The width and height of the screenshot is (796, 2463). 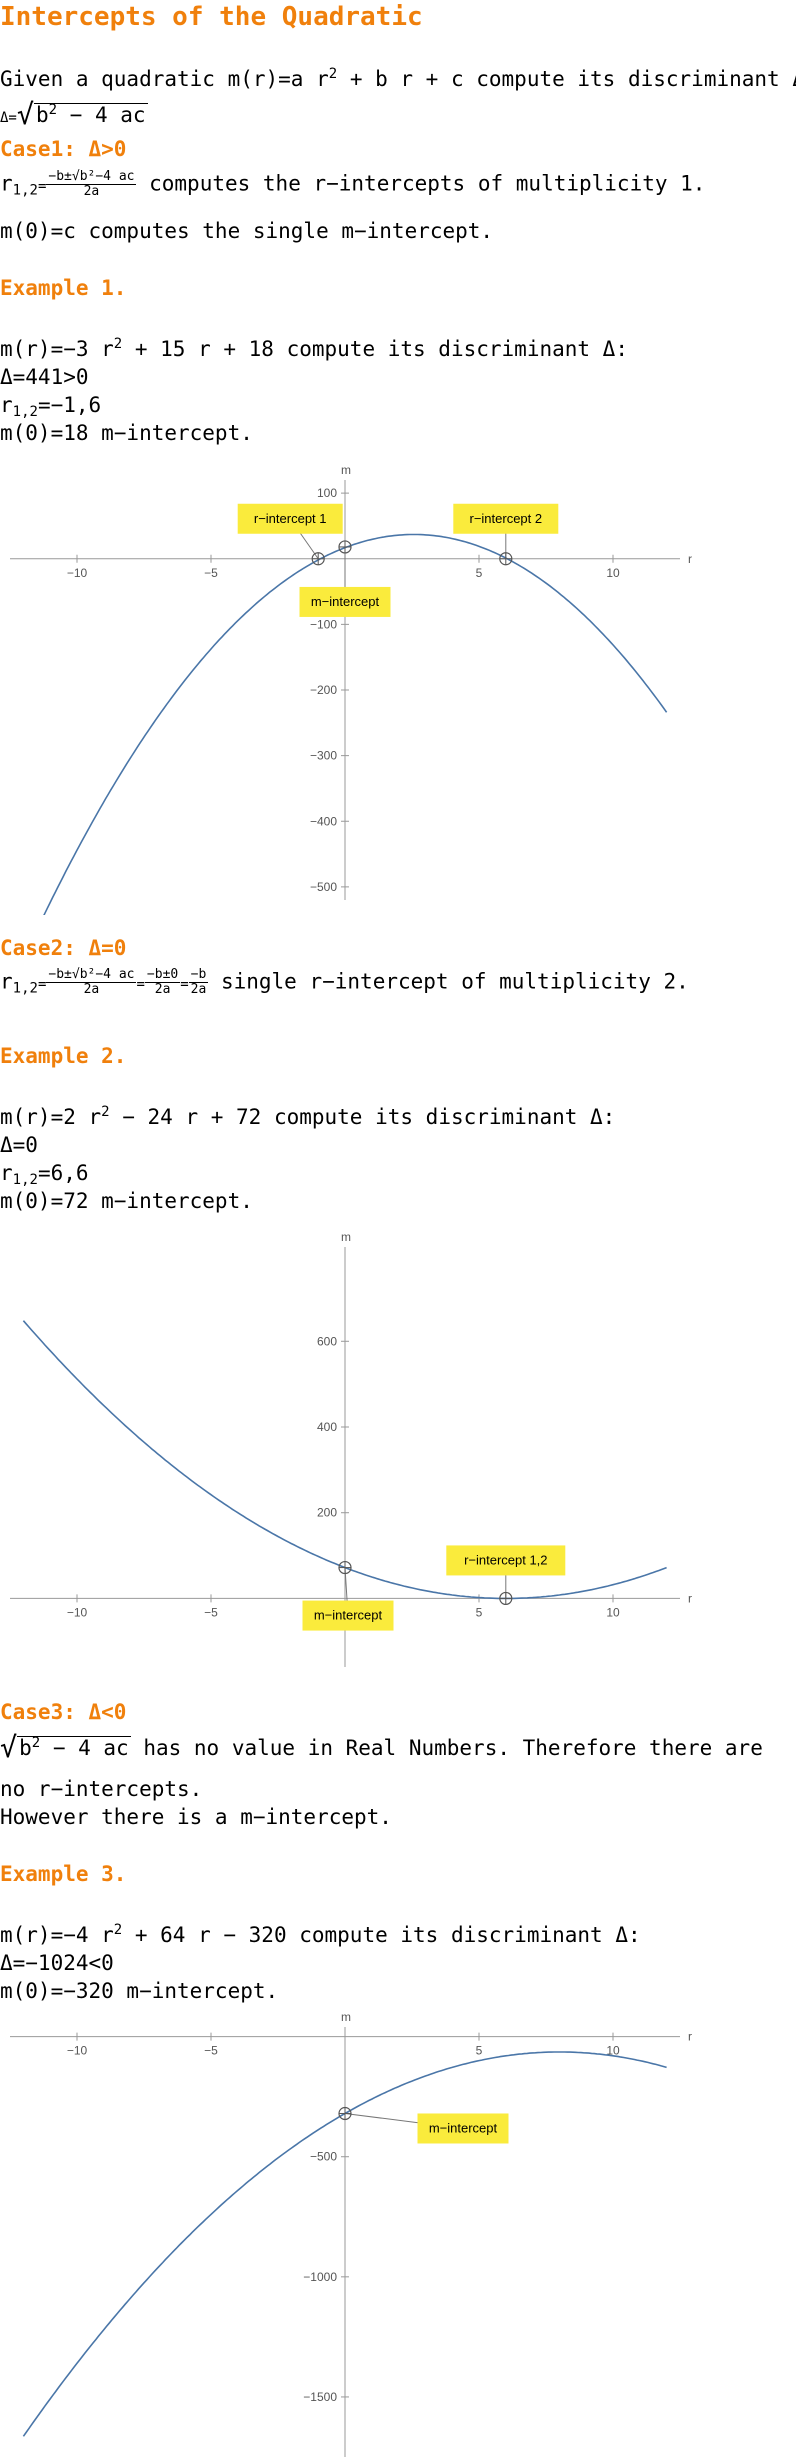 What do you see at coordinates (84, 1748) in the screenshot?
I see `radicand-rest: − 4 ac` at bounding box center [84, 1748].